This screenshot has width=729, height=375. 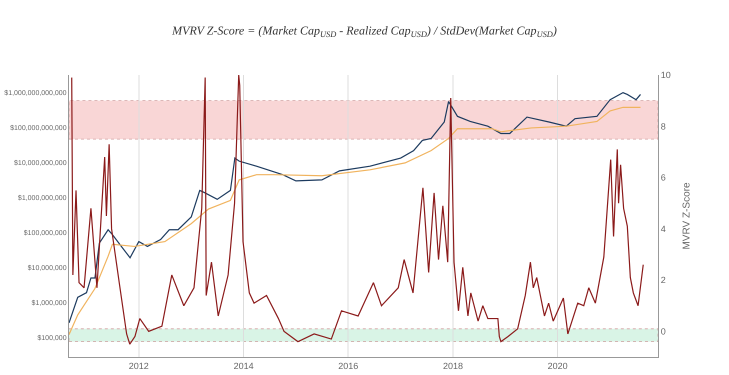 I want to click on x-tick-label: 2014, so click(x=244, y=365).